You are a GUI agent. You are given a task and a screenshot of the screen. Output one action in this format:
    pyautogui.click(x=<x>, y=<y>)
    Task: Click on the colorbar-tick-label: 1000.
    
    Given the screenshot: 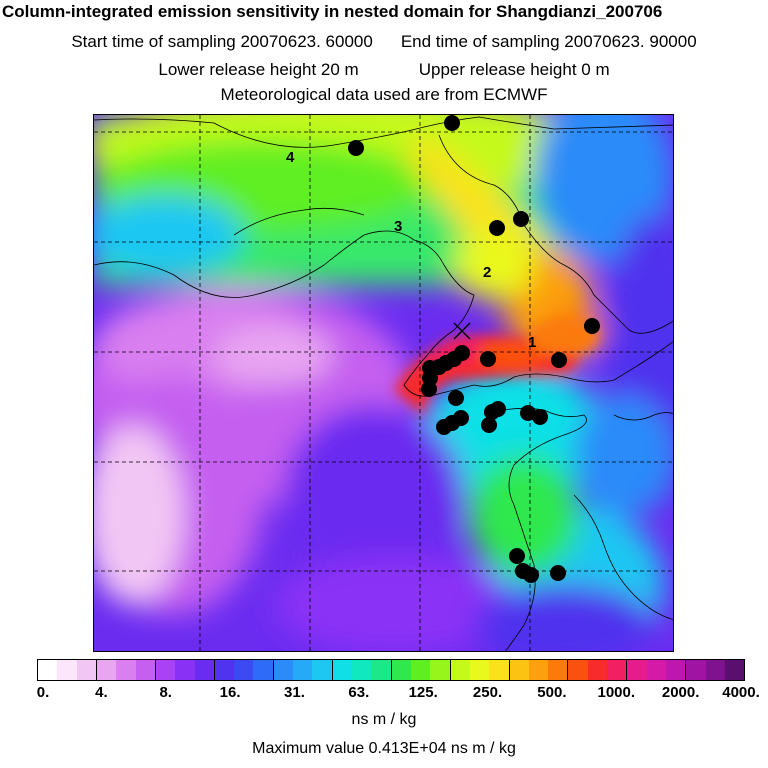 What is the action you would take?
    pyautogui.click(x=616, y=692)
    